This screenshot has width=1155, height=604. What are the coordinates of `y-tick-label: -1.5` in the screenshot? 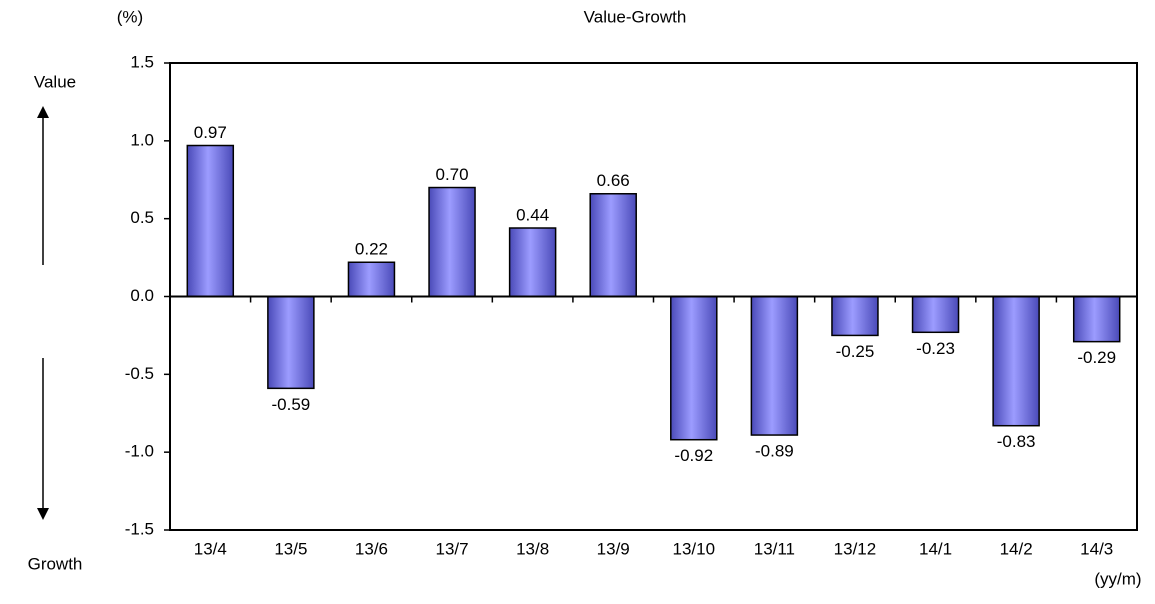 It's located at (139, 528).